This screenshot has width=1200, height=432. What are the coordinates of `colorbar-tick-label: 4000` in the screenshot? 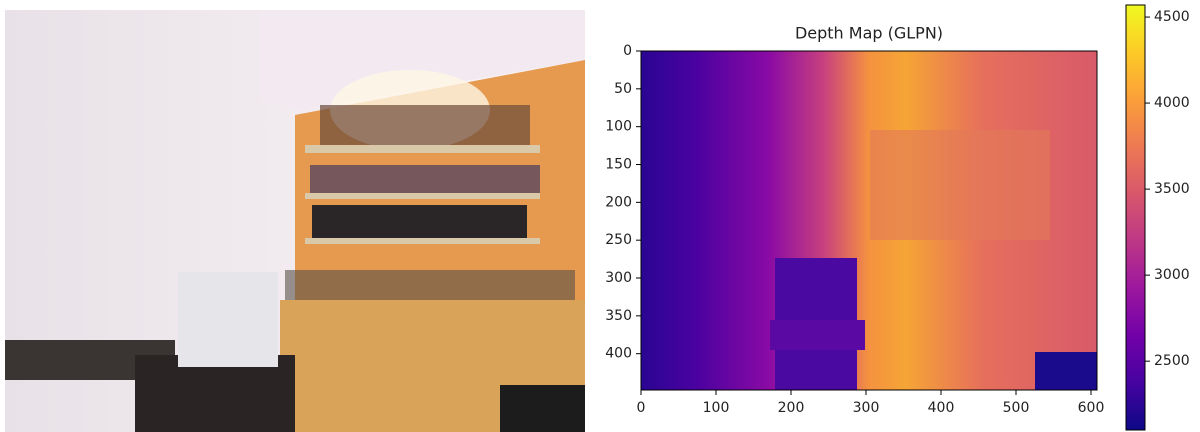 It's located at (1172, 103).